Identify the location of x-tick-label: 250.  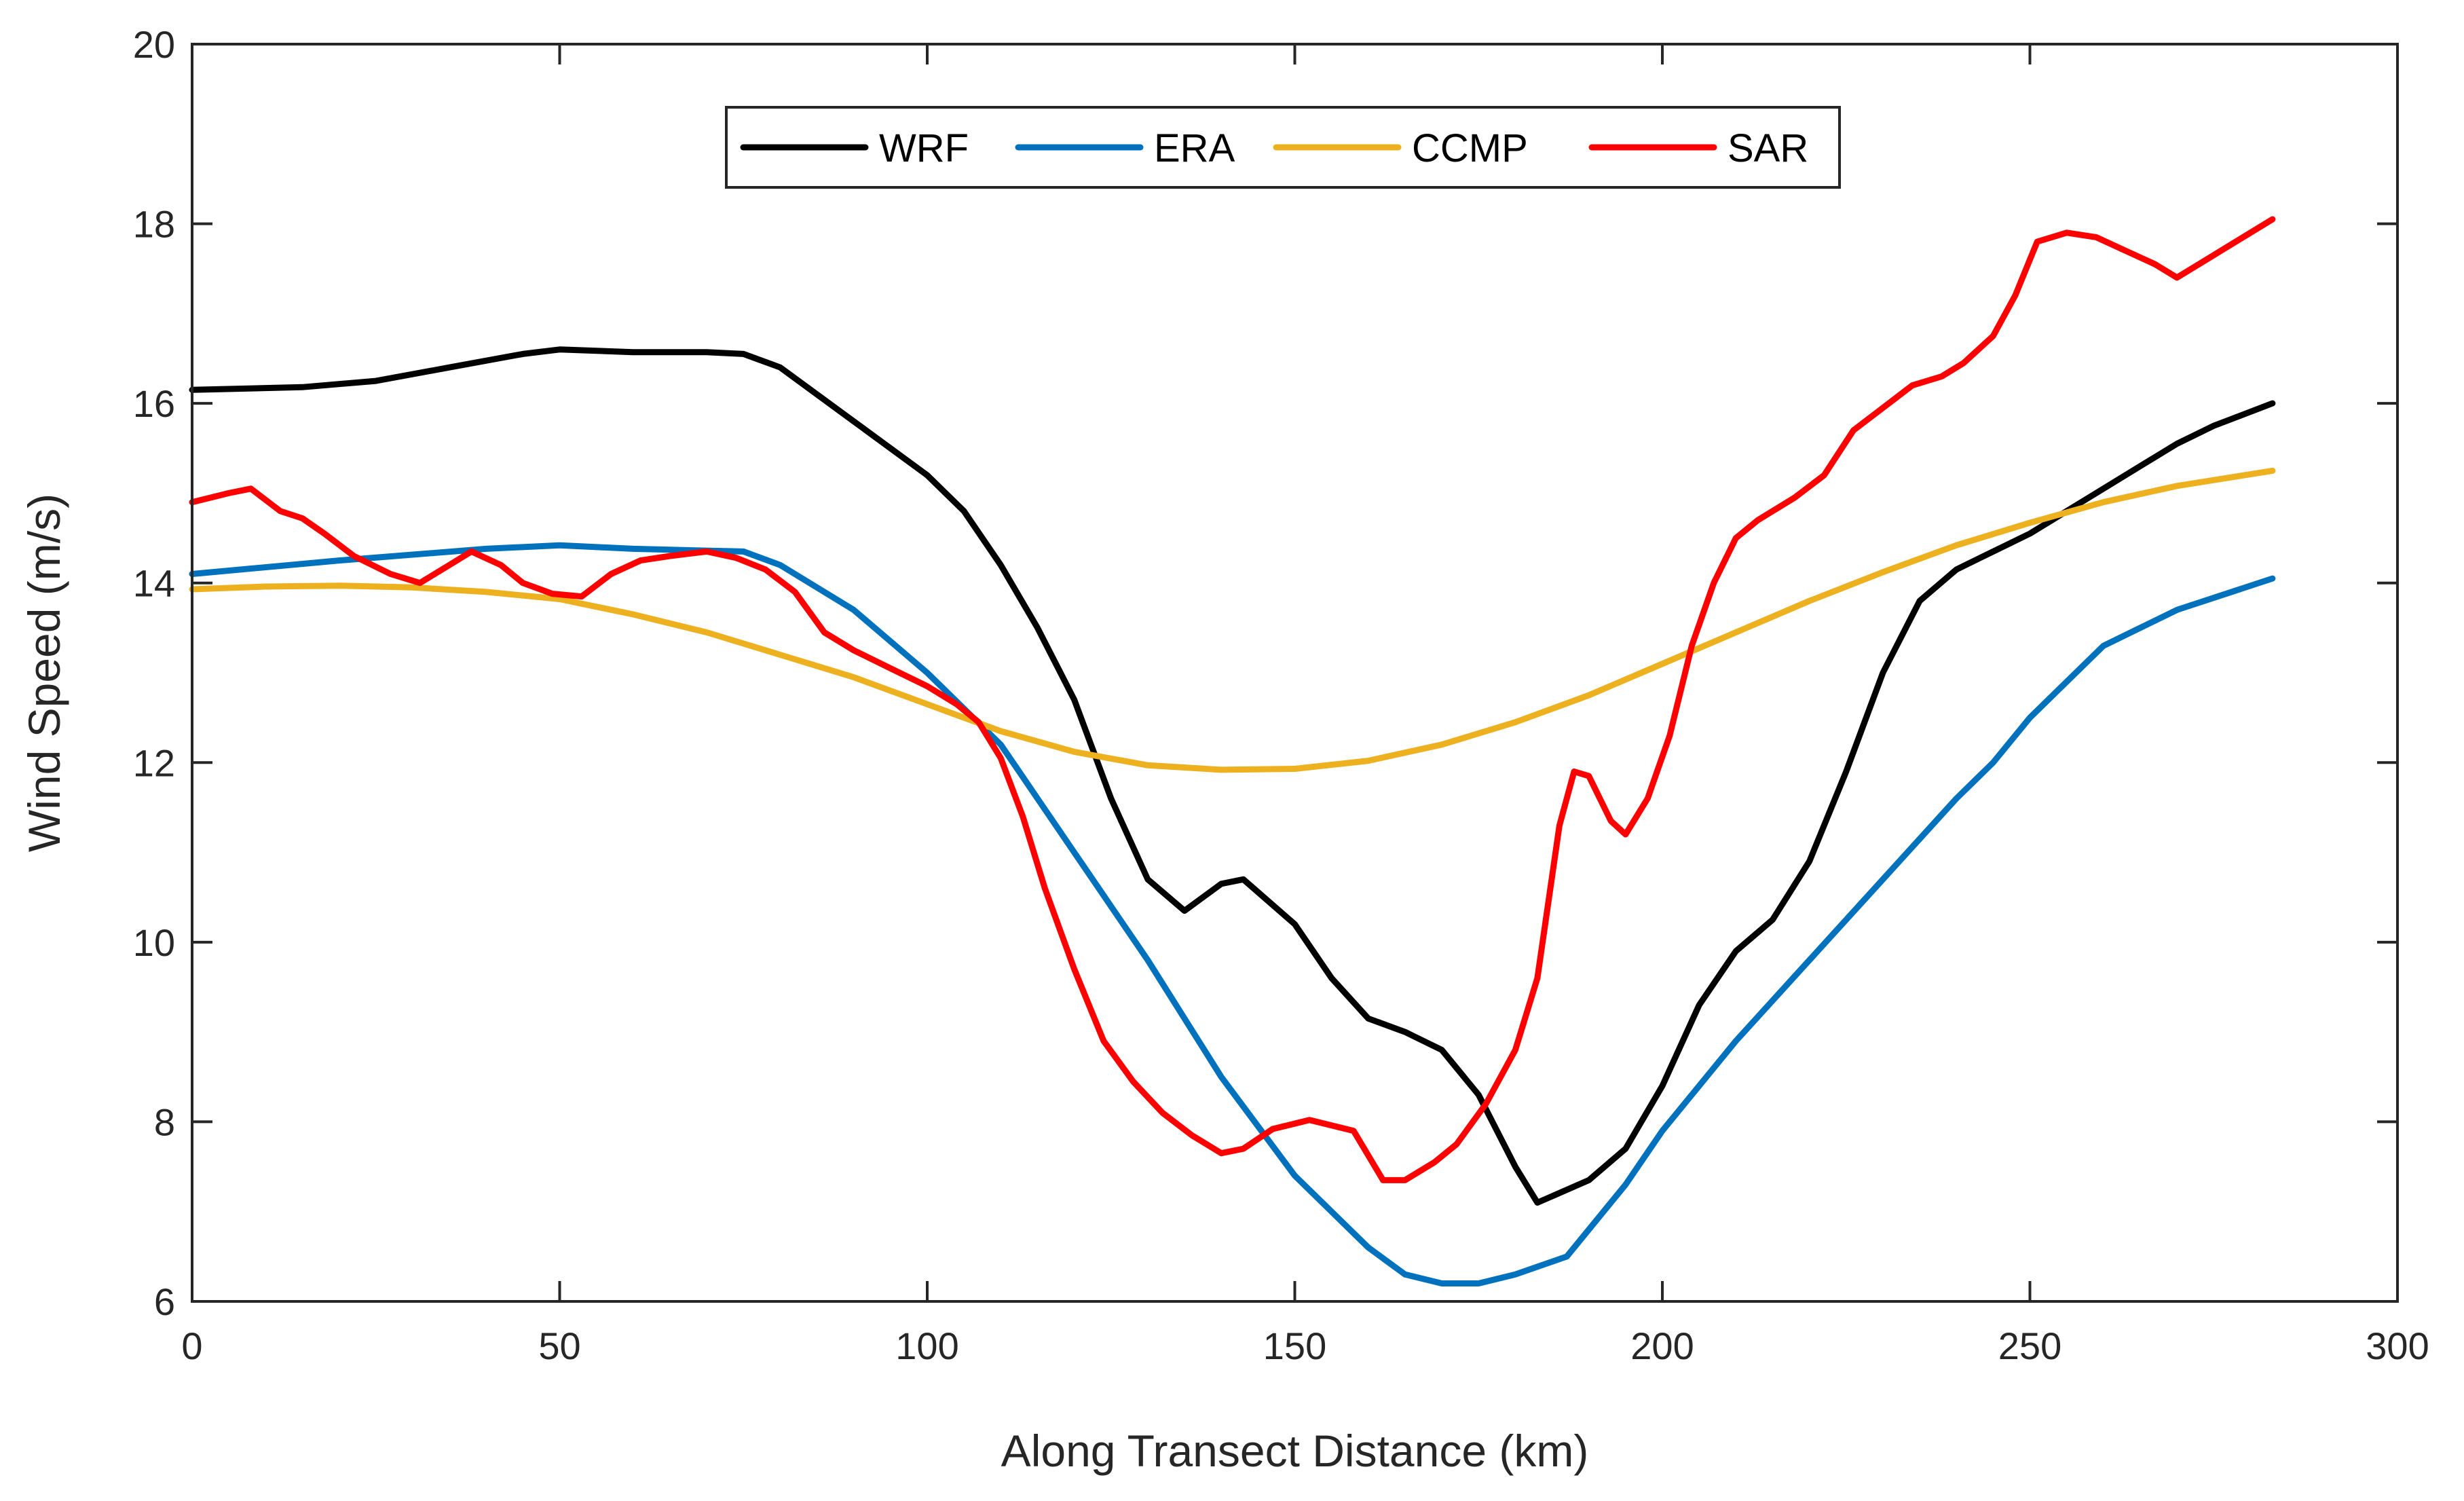
(2030, 1345).